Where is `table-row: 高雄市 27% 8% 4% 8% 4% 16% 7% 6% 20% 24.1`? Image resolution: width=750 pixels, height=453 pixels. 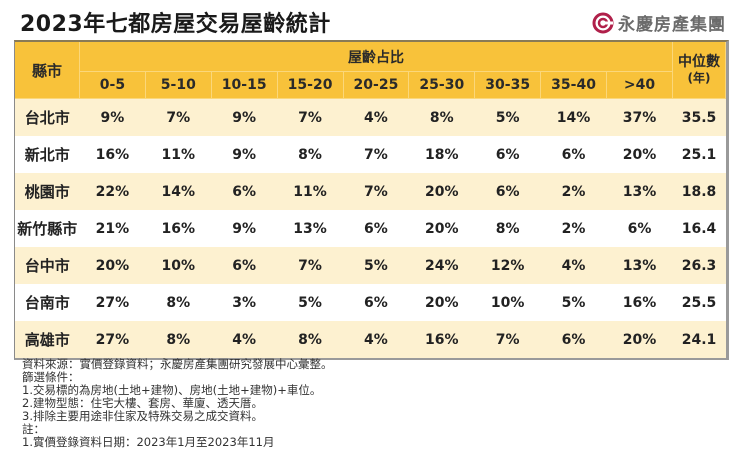
table-row: 高雄市 27% 8% 4% 8% 4% 16% 7% 6% 20% 24.1 is located at coordinates (370, 339).